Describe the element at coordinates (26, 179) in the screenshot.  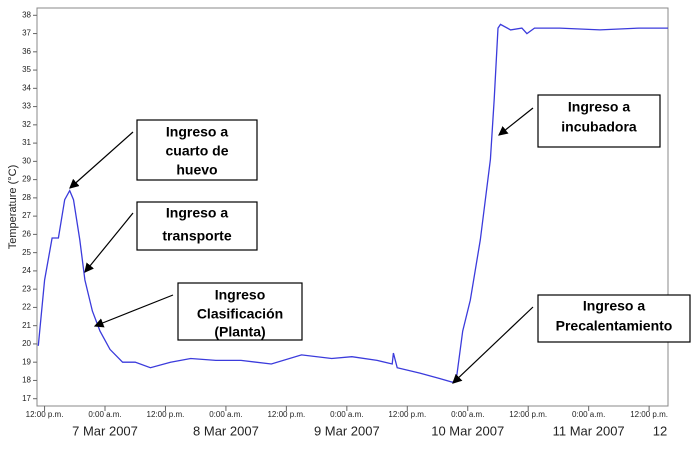
I see `y-tick-label: 29` at that location.